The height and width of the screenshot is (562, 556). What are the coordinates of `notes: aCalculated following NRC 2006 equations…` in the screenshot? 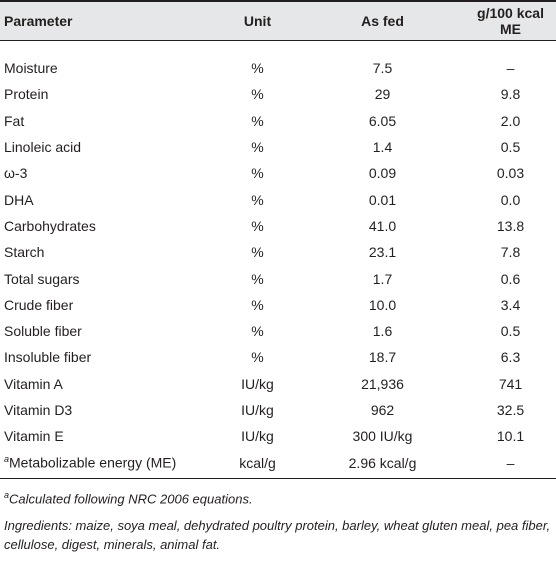 It's located at (278, 524).